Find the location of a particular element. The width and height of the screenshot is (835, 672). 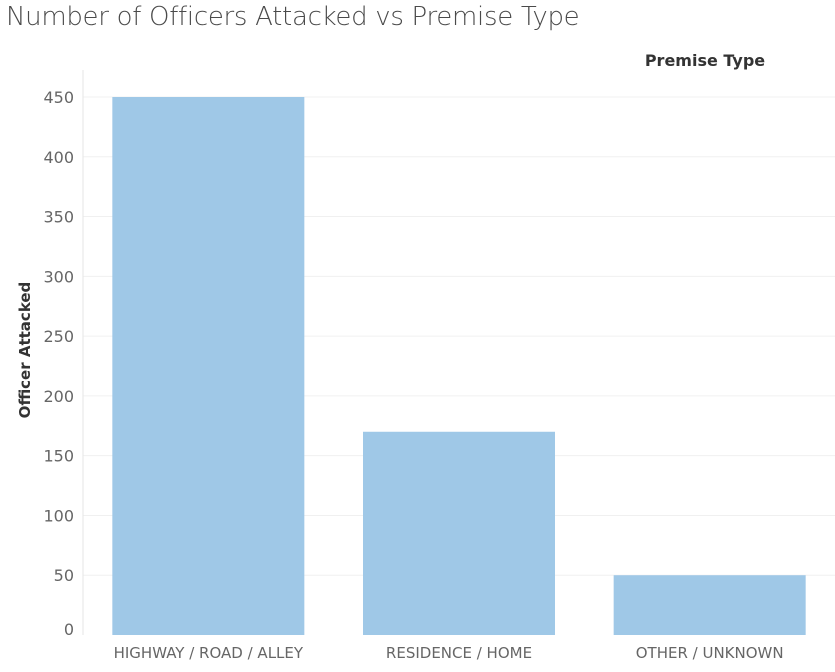

y-axis-label: Officer Attacked is located at coordinates (25, 350).